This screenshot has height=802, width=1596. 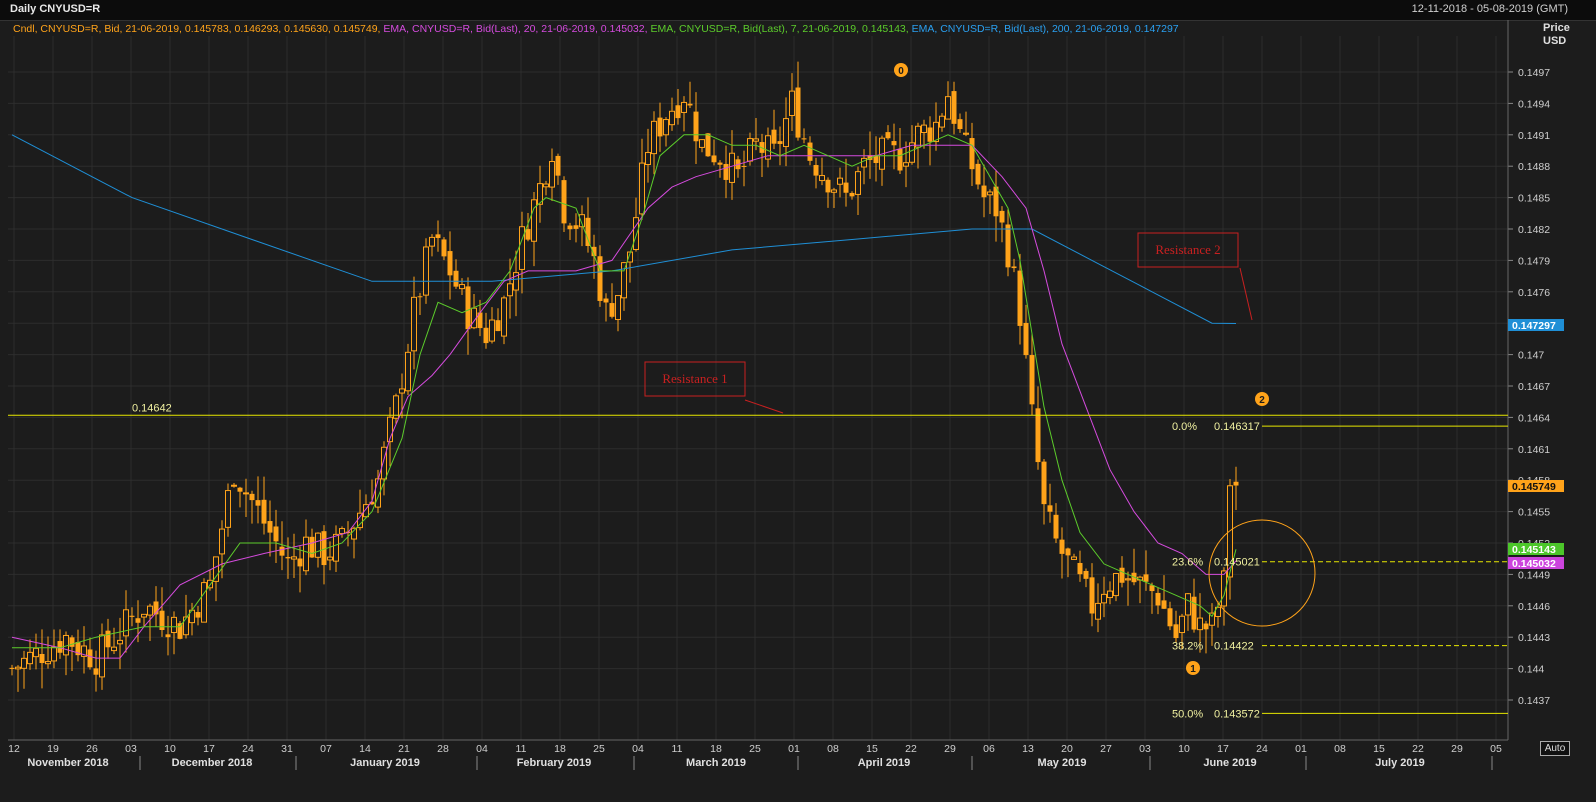 What do you see at coordinates (1534, 167) in the screenshot?
I see `y-tick-label: 0.1488` at bounding box center [1534, 167].